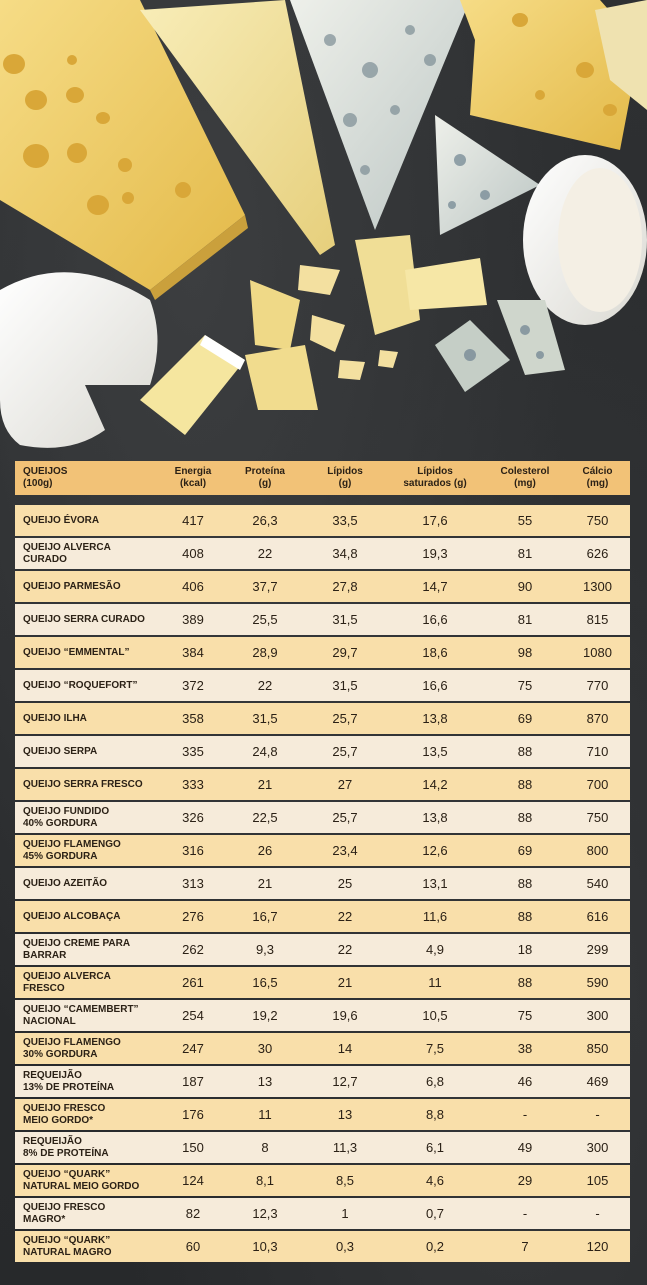  What do you see at coordinates (525, 619) in the screenshot?
I see `cell-colesterol: 81` at bounding box center [525, 619].